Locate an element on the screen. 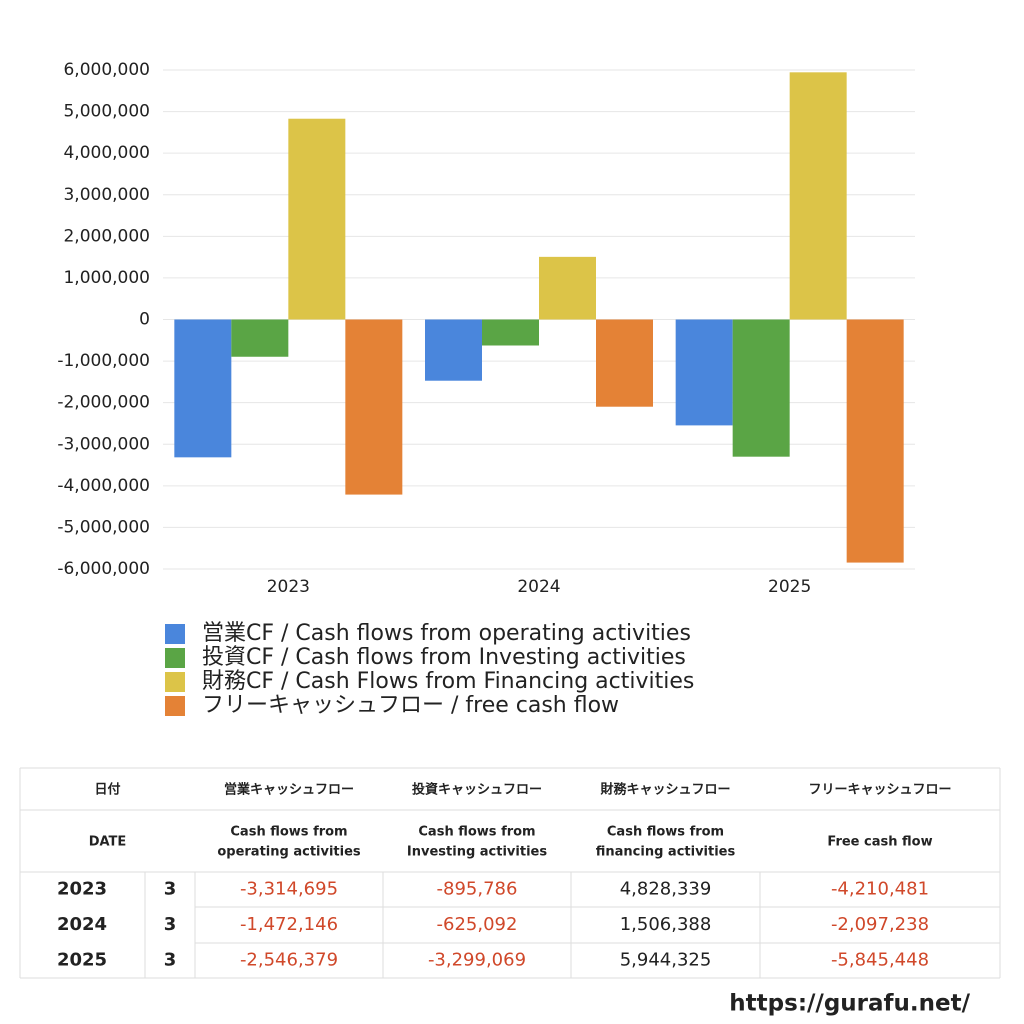 The height and width of the screenshot is (1024, 1024). column-header-en: operating activities is located at coordinates (289, 852).